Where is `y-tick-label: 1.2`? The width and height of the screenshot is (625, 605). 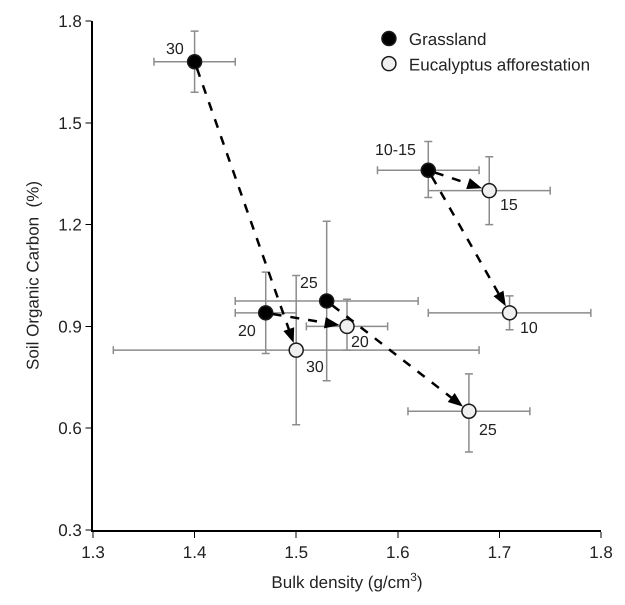 y-tick-label: 1.2 is located at coordinates (70, 225).